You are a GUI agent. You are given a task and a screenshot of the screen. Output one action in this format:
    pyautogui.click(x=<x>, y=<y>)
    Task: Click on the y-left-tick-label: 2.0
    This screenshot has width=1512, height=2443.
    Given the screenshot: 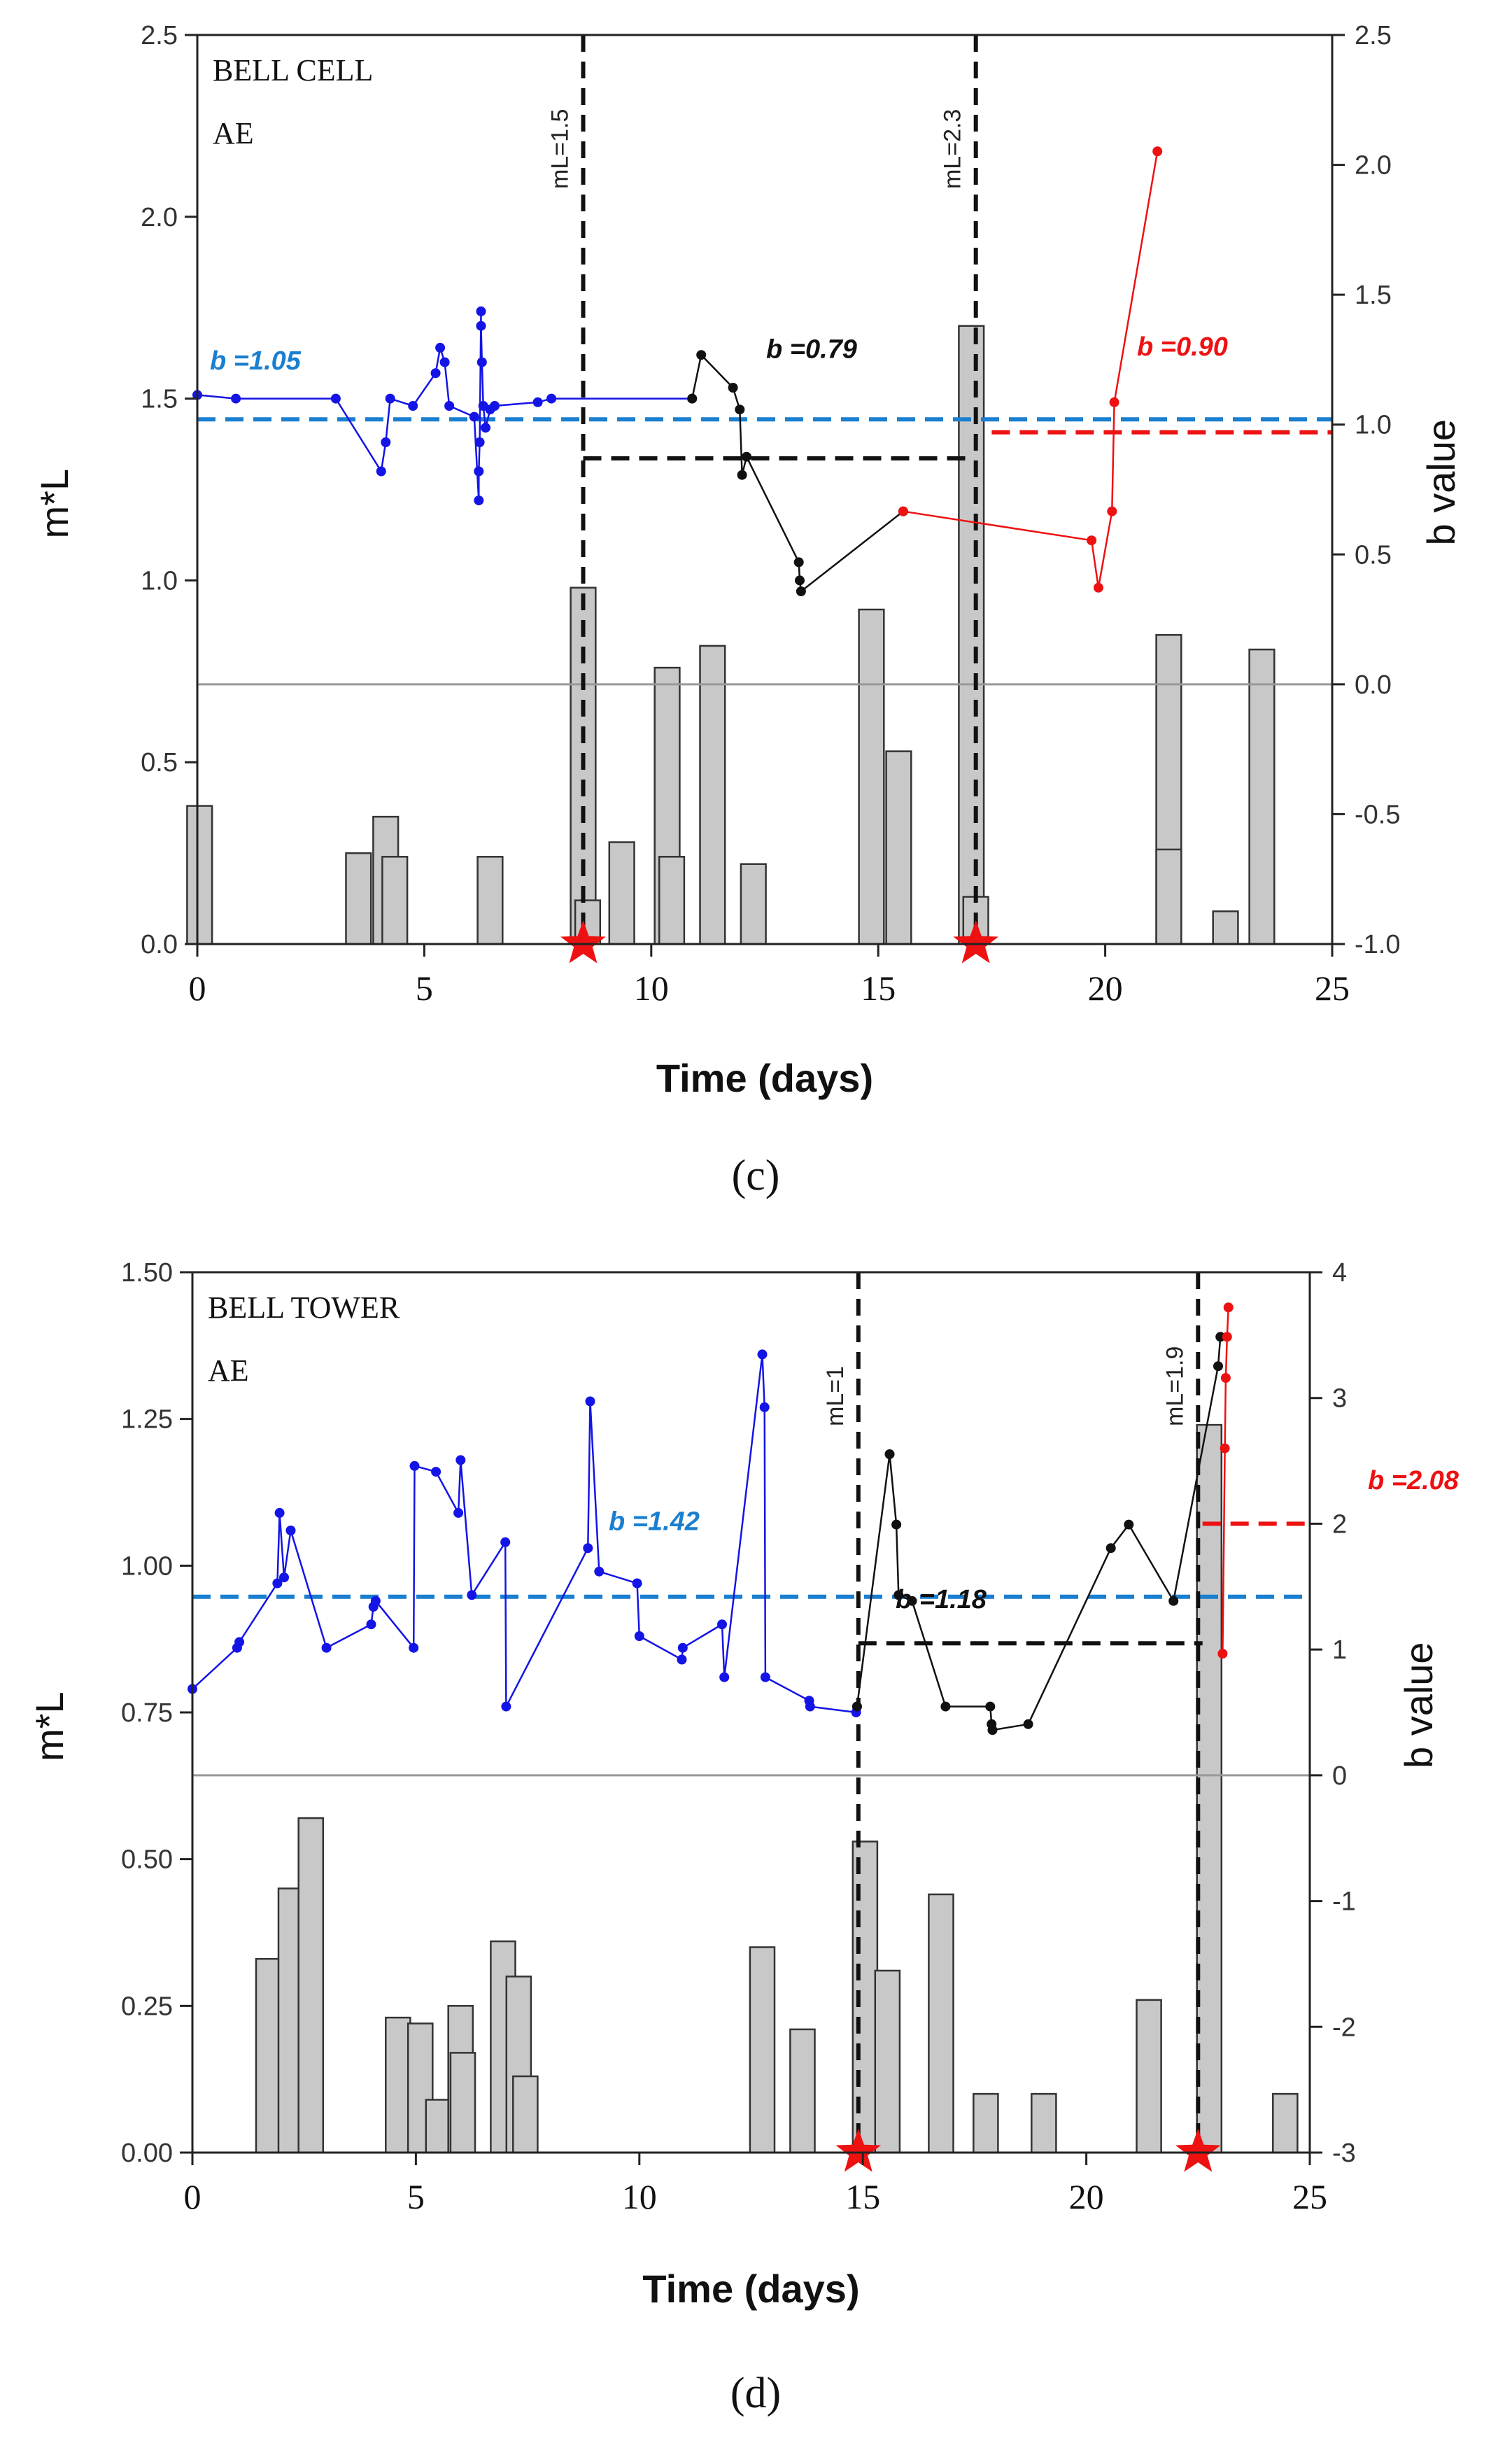 What is the action you would take?
    pyautogui.click(x=159, y=217)
    